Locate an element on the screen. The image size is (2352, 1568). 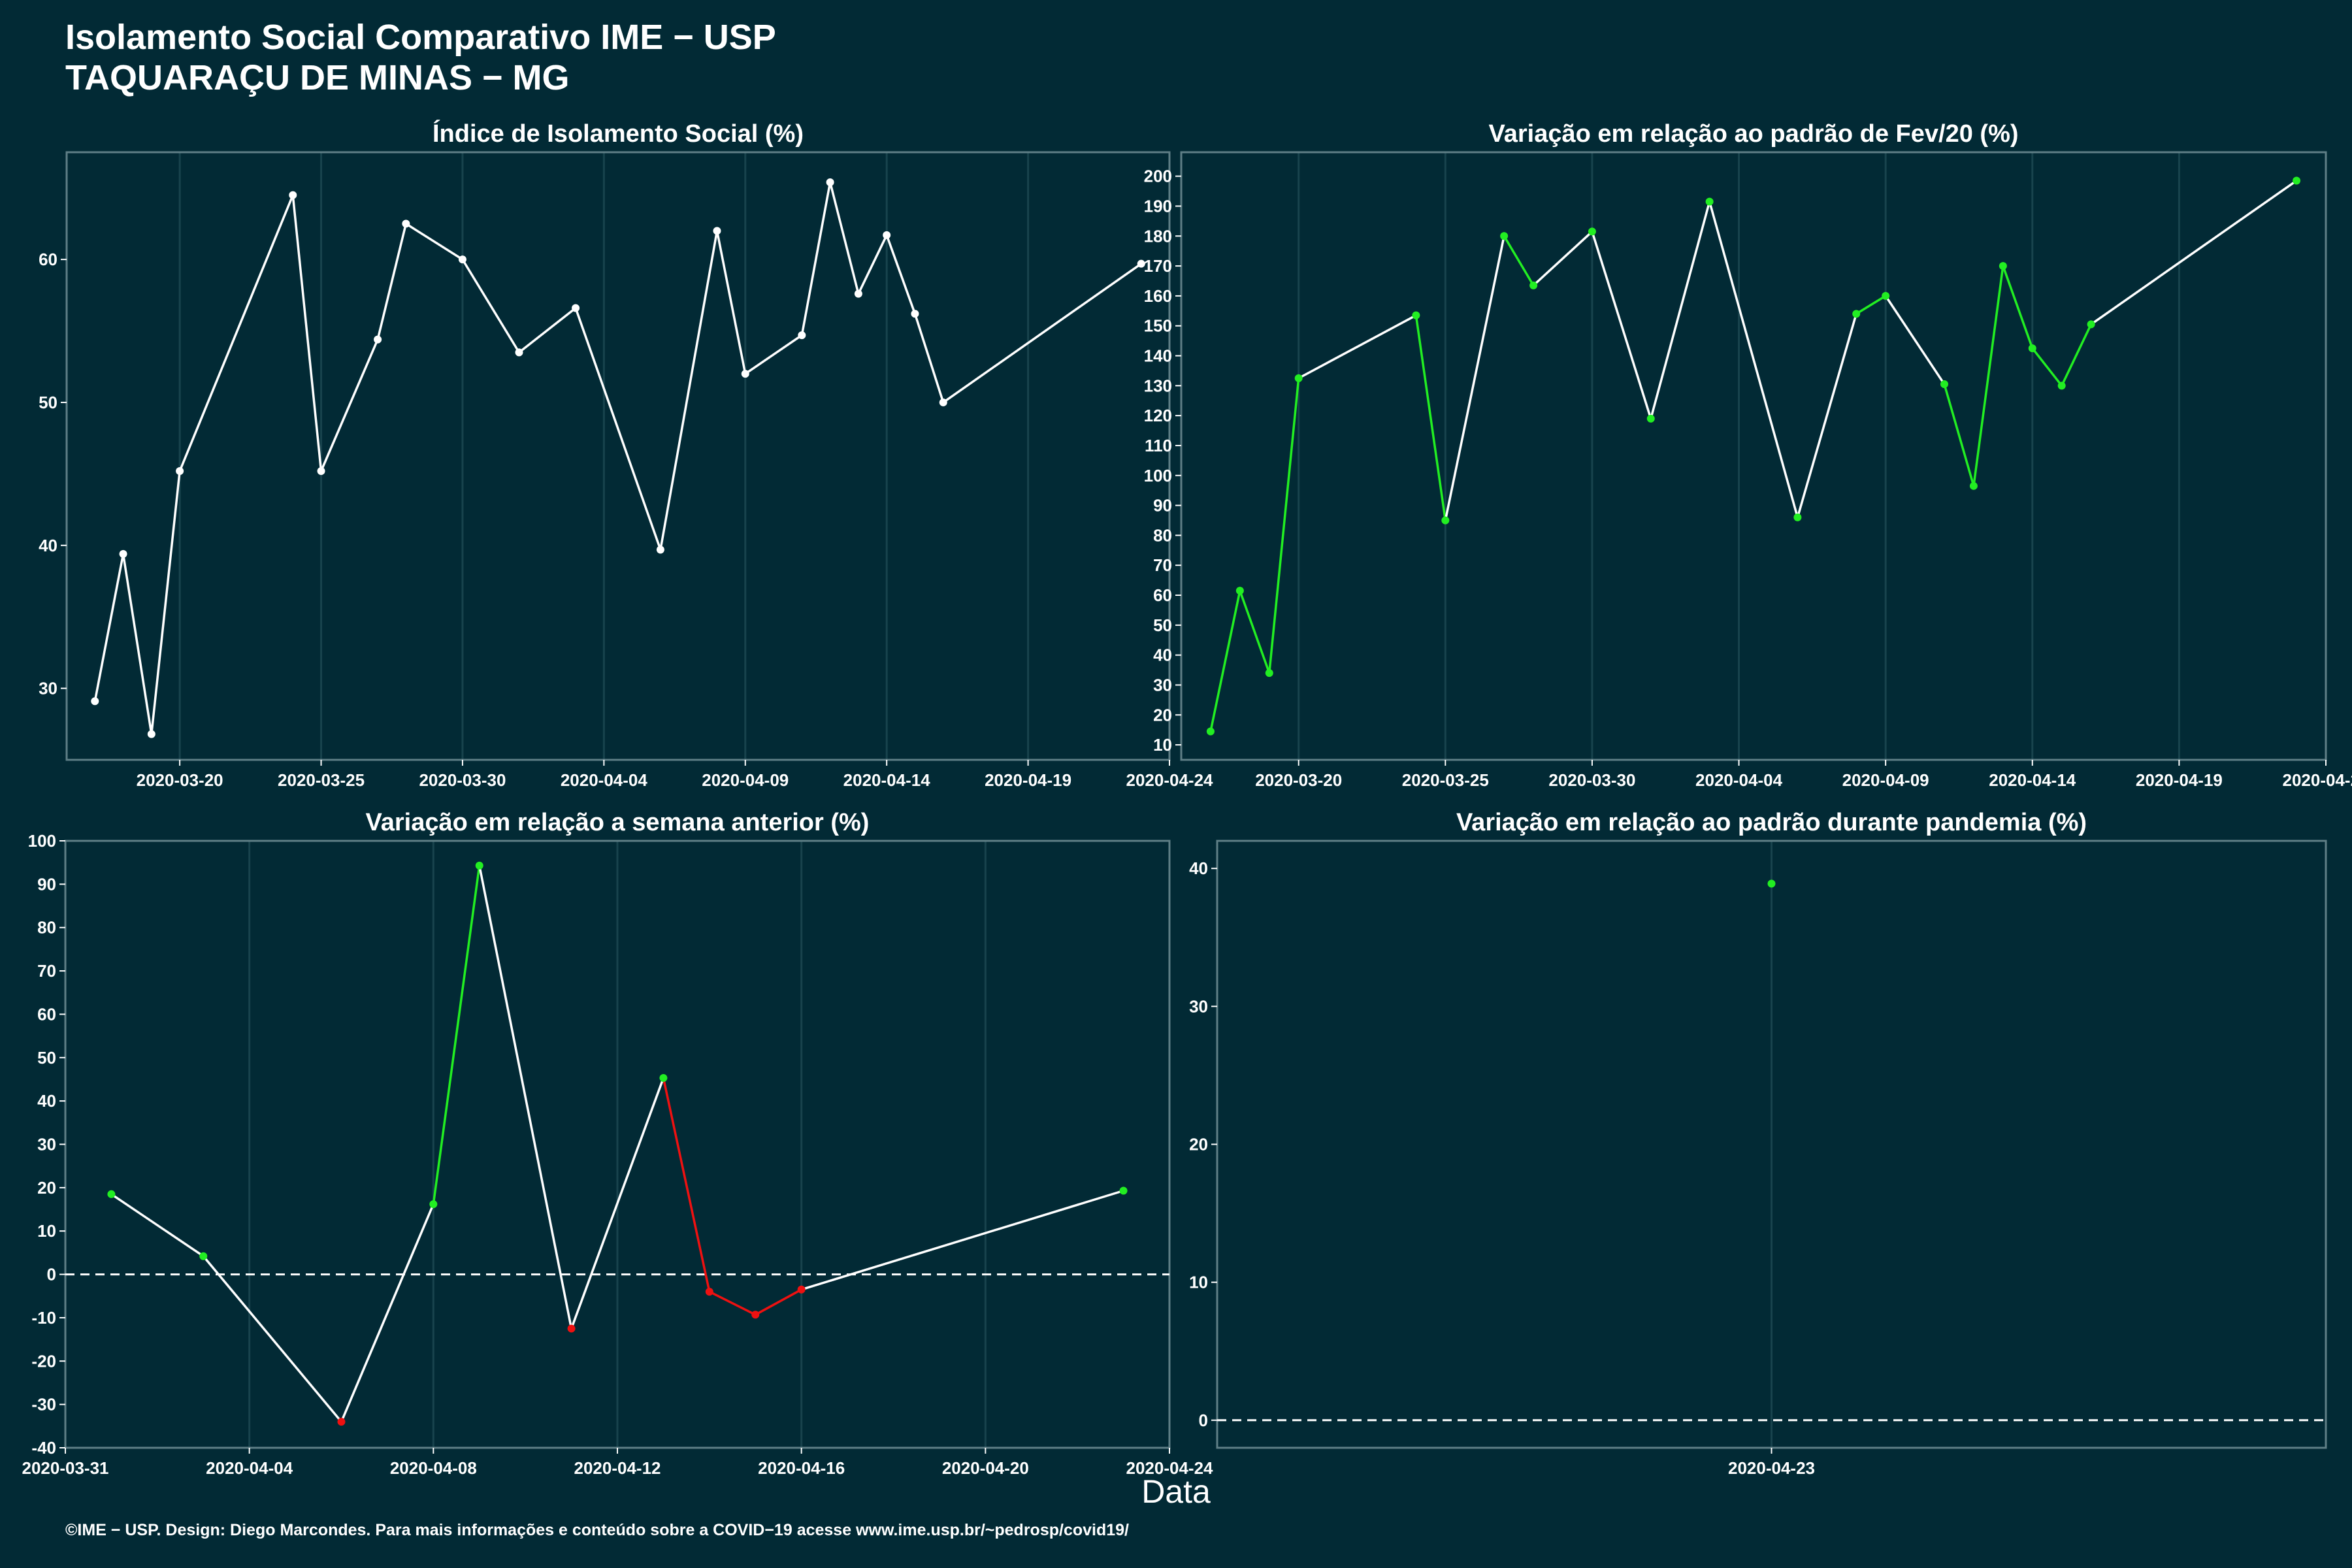
y-tick-label: 160 is located at coordinates (1158, 296).